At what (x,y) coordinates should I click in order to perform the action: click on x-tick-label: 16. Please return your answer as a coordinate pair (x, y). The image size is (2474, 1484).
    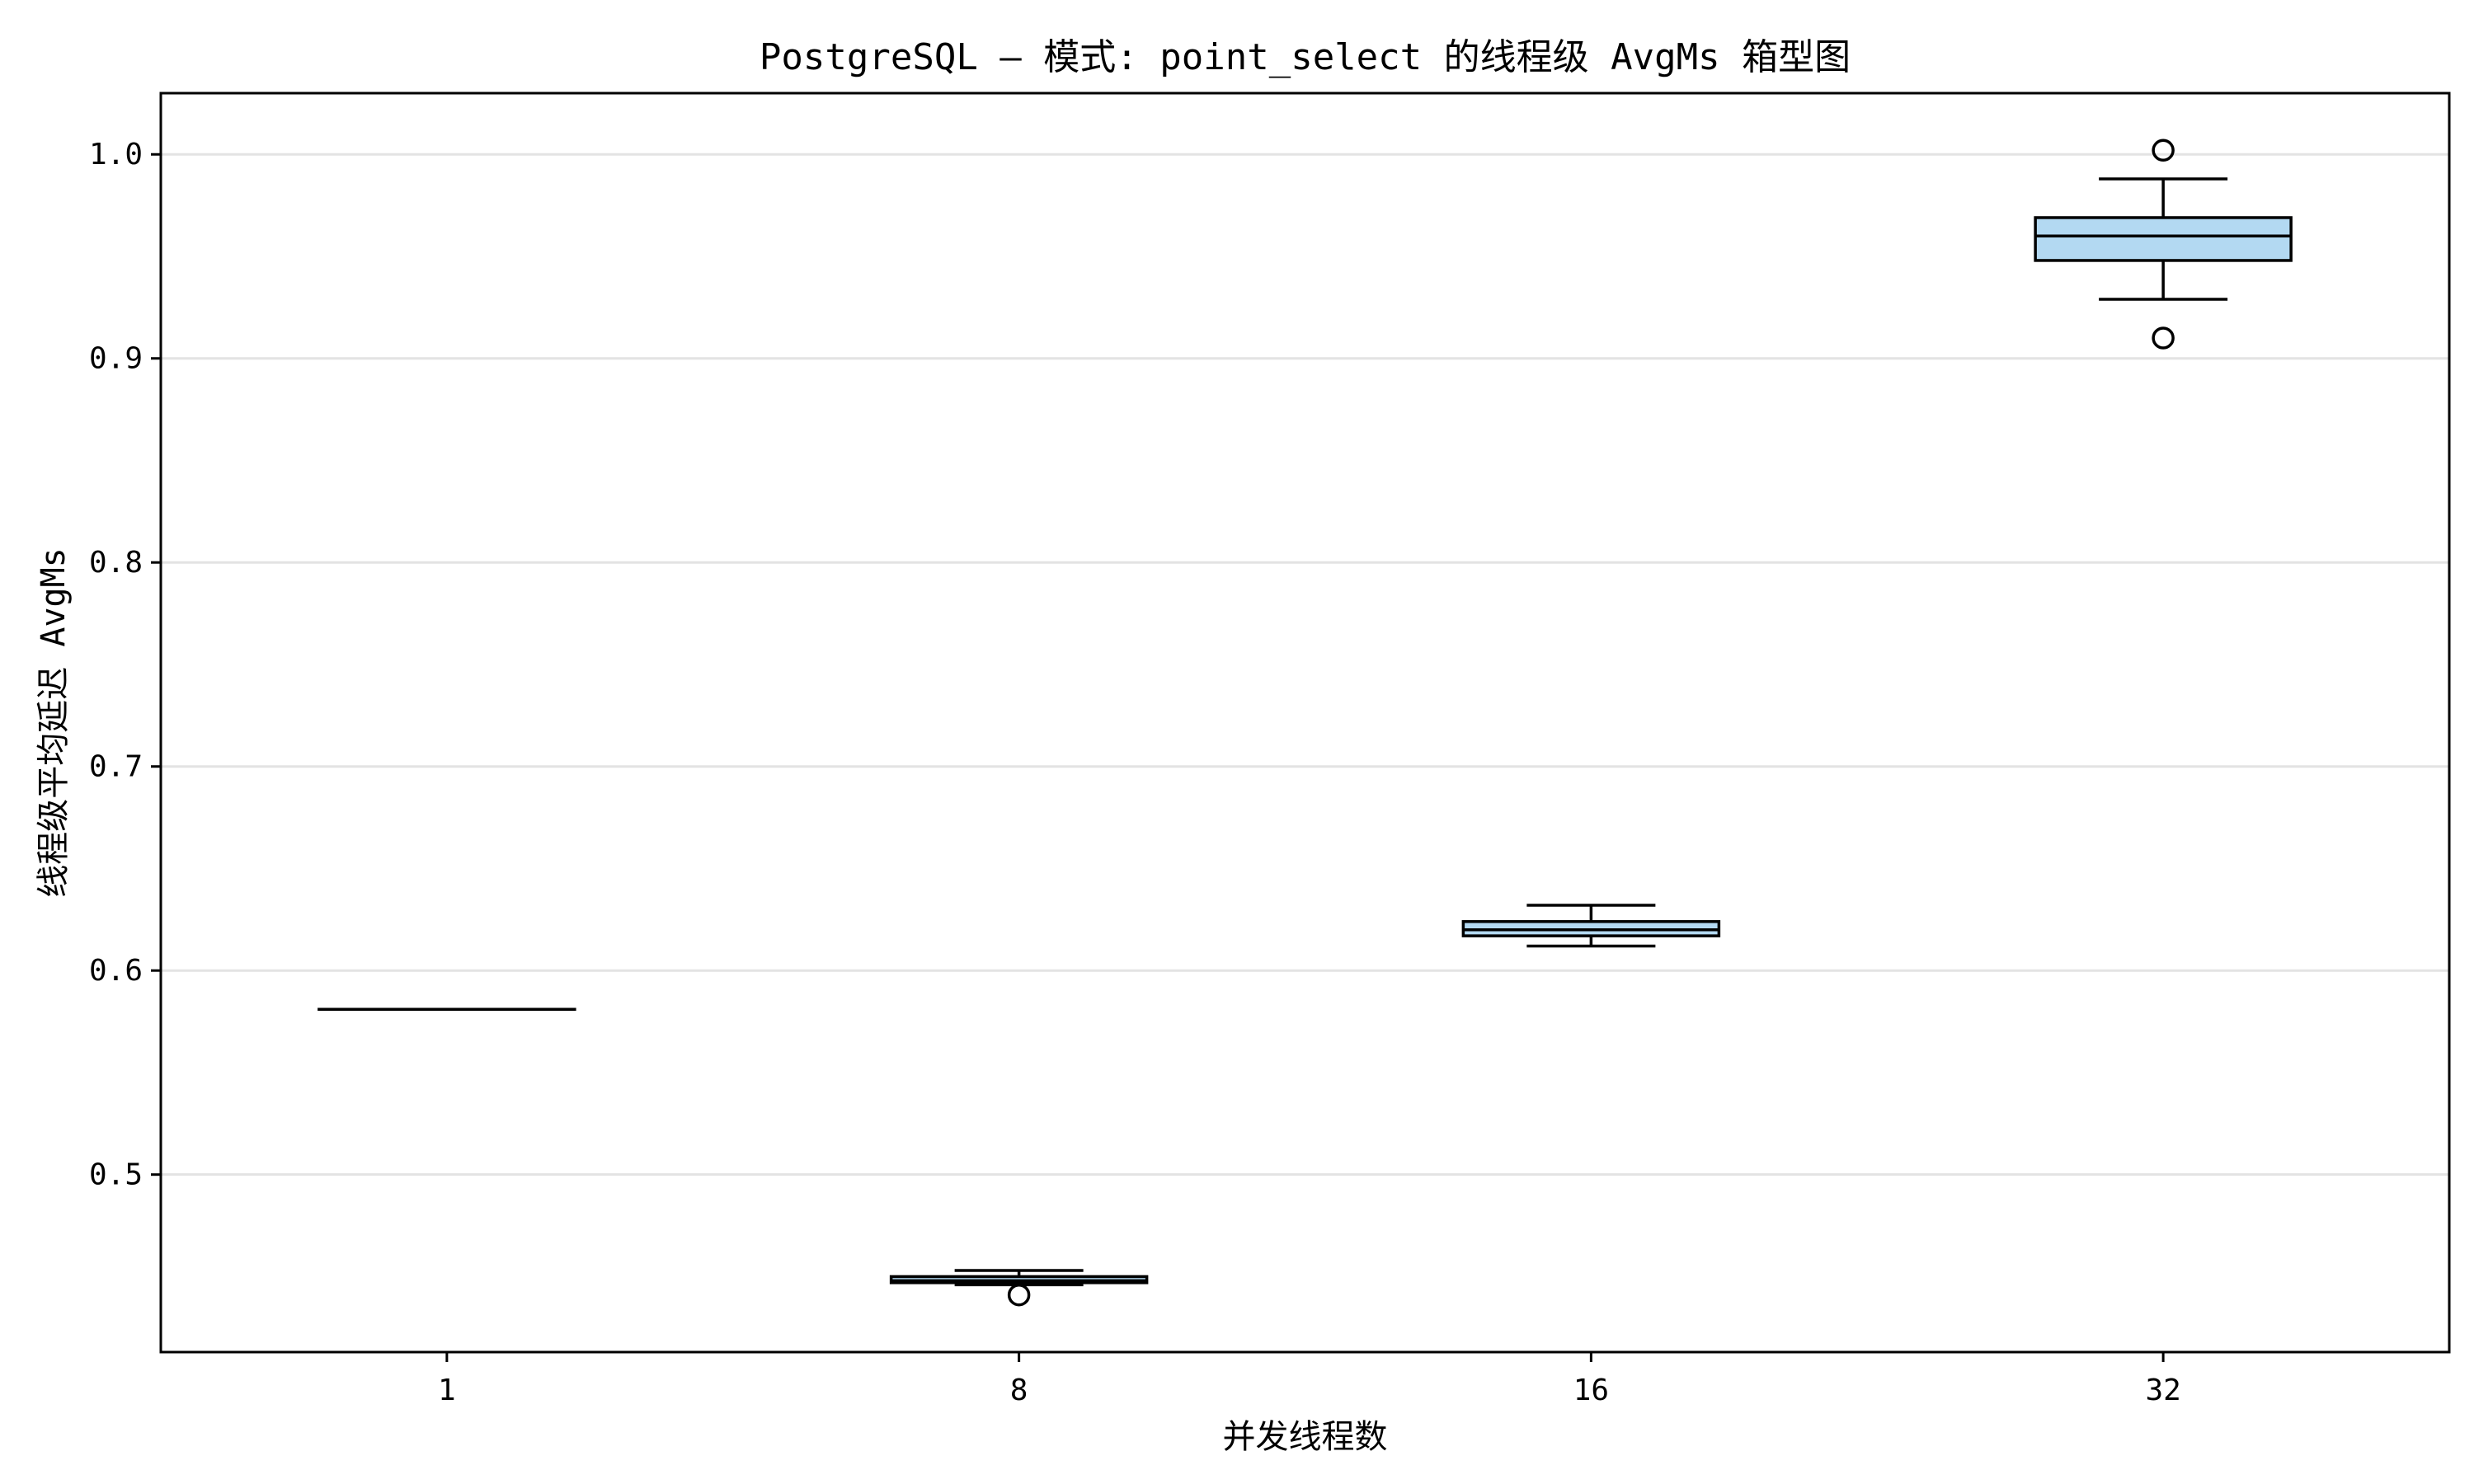
    Looking at the image, I should click on (1591, 1390).